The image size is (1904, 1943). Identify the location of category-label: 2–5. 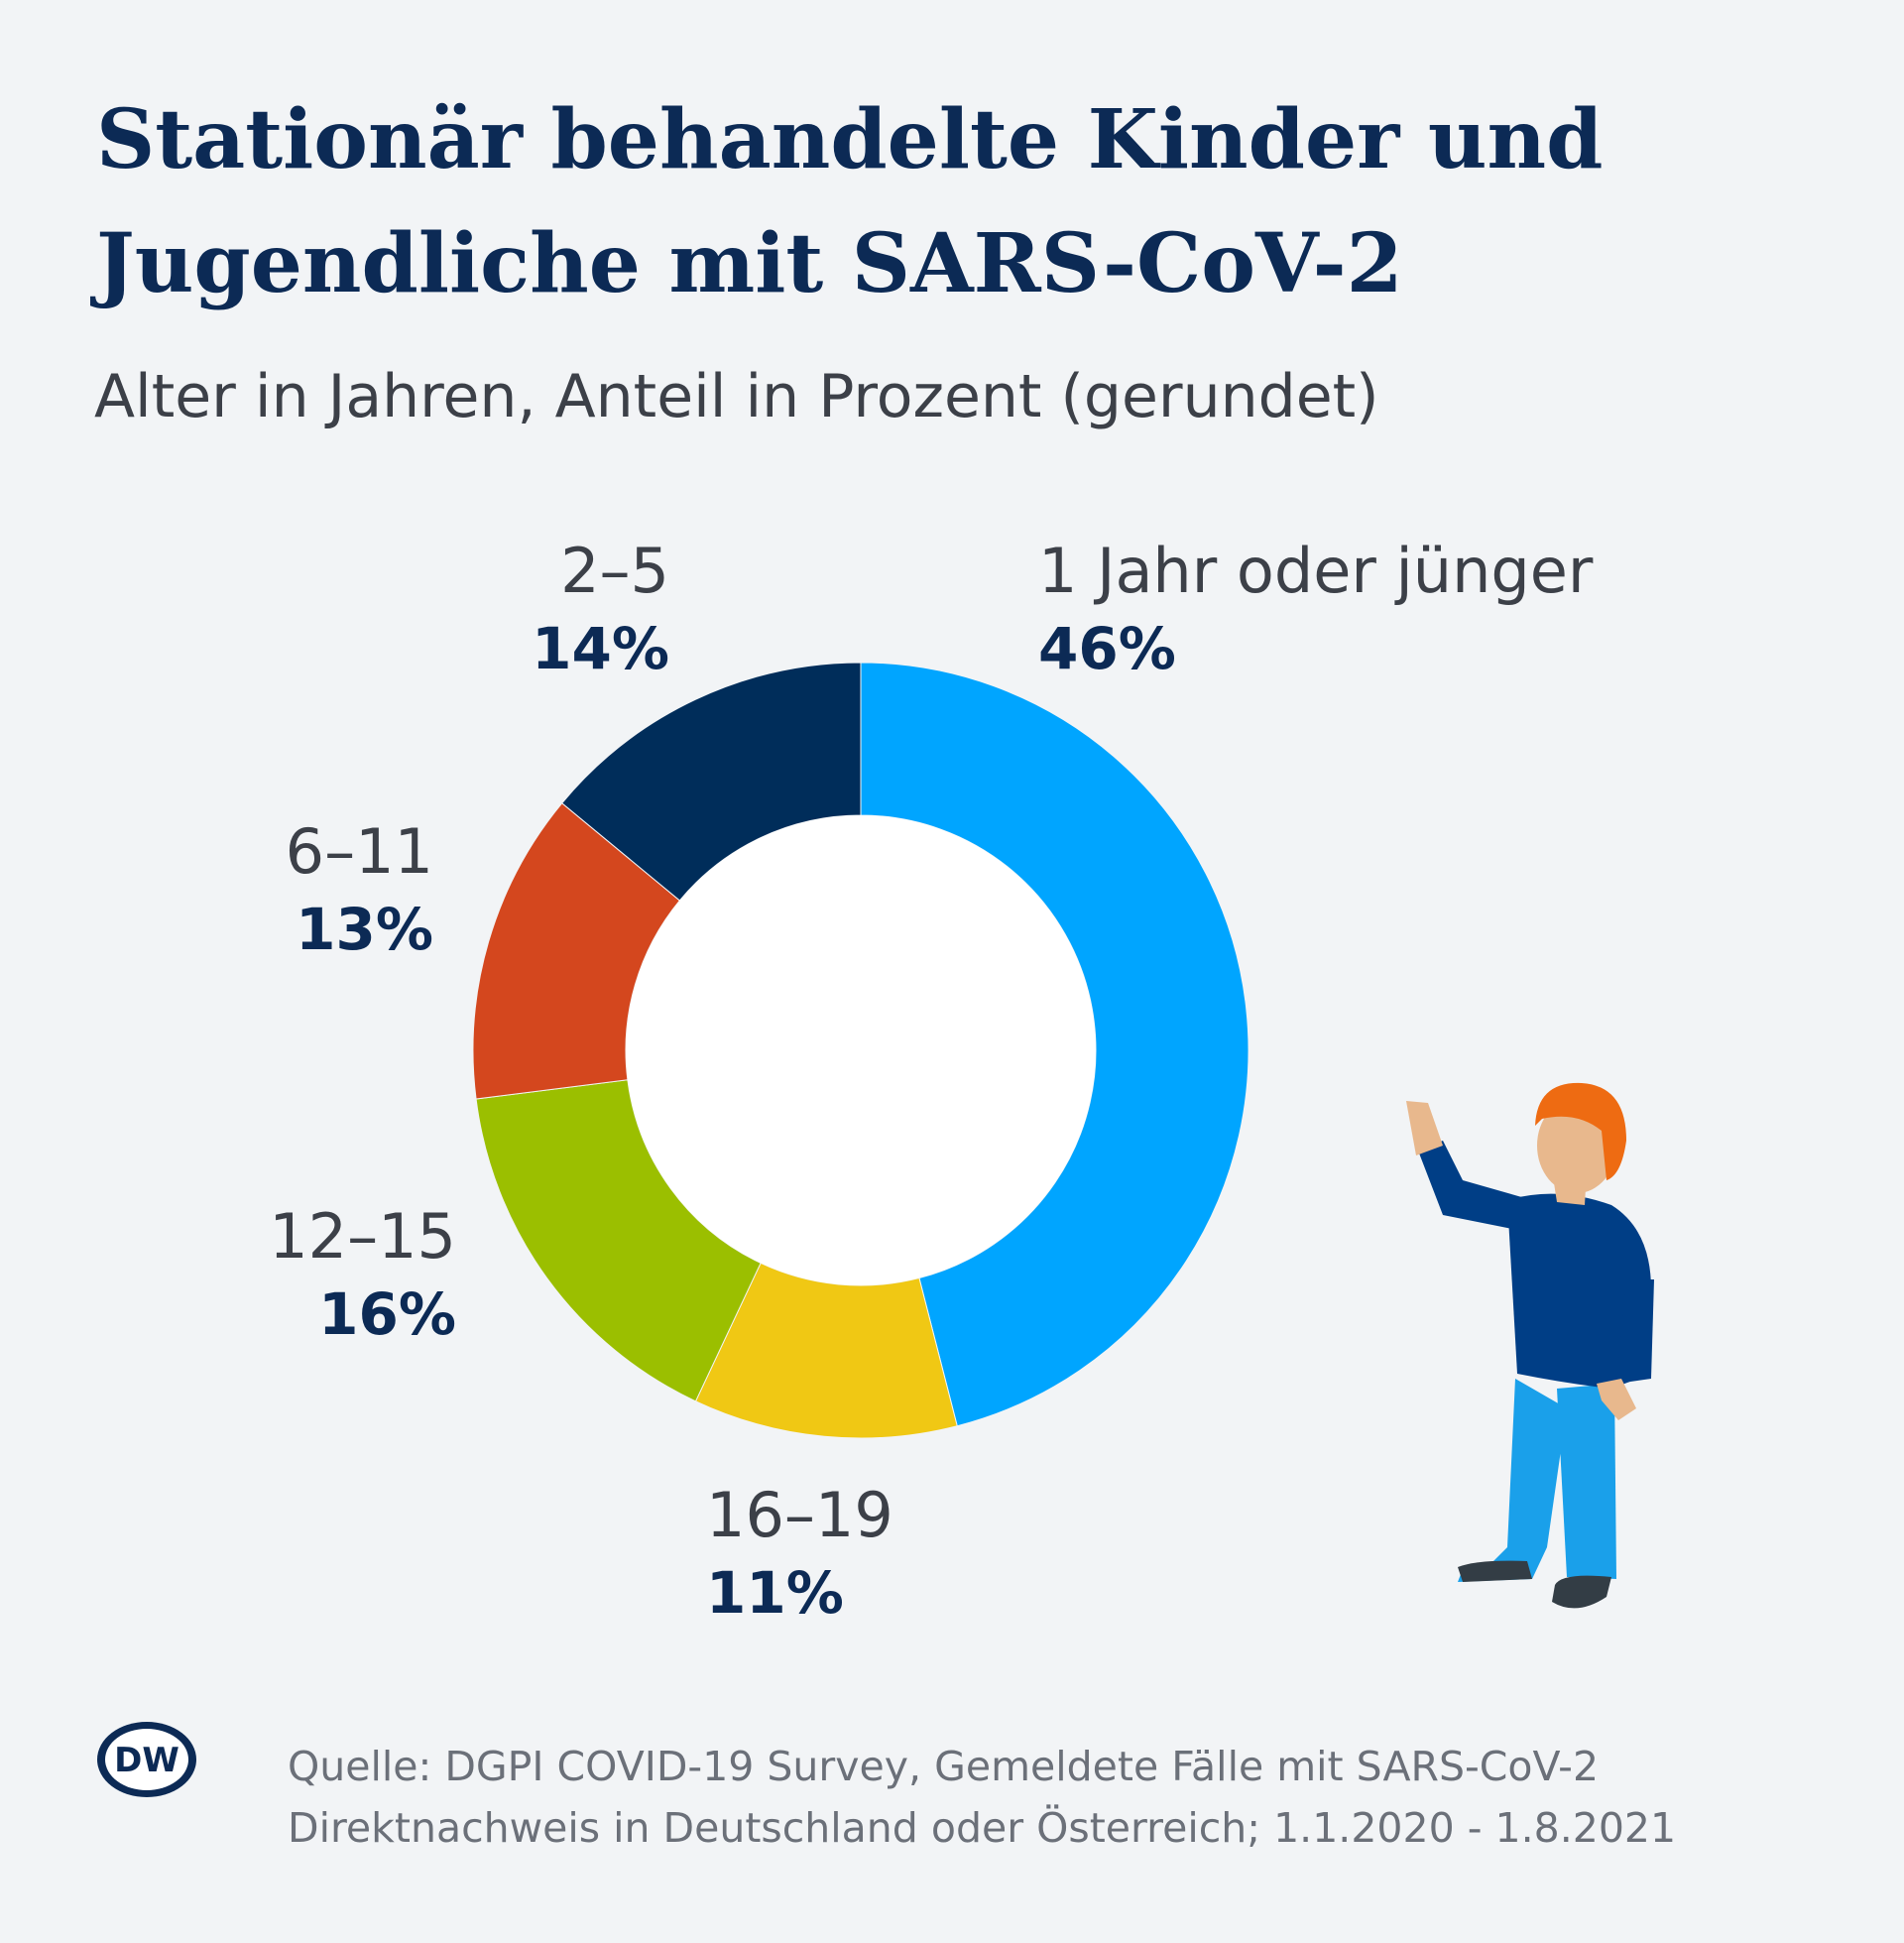
(614, 571).